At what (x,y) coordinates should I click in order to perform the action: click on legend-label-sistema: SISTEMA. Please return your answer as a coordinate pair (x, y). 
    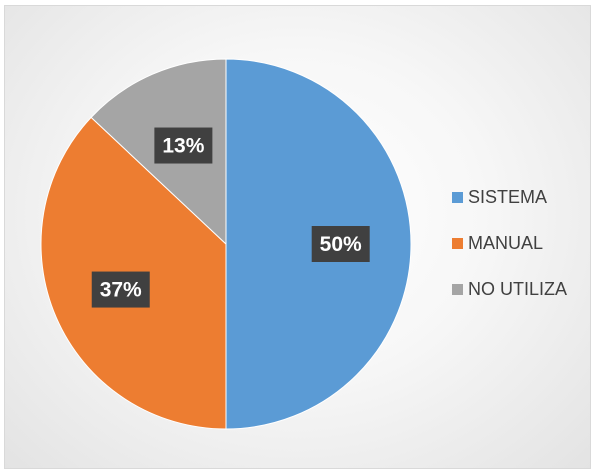
    Looking at the image, I should click on (508, 196).